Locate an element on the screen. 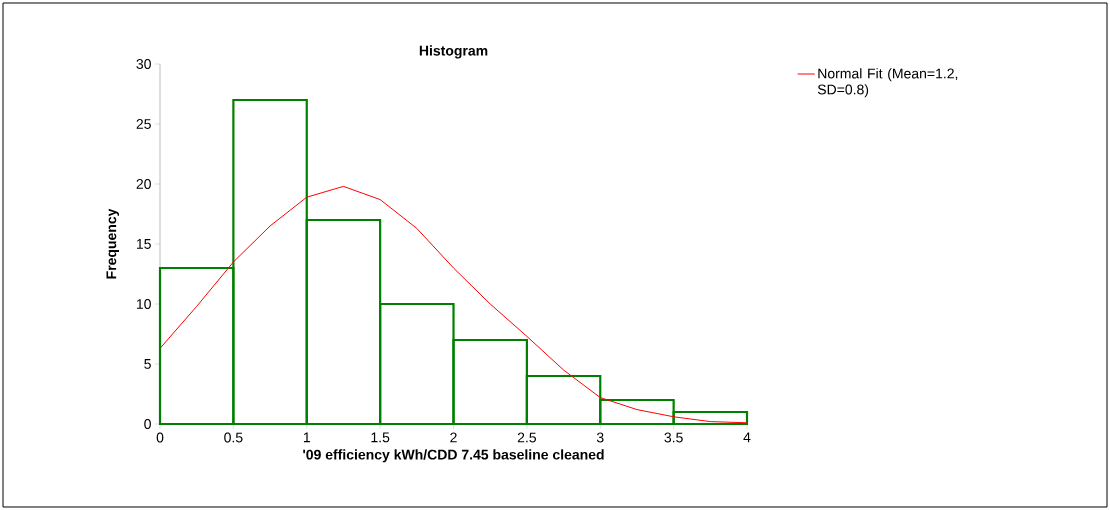  x-tick-label: 0.5 is located at coordinates (233, 437).